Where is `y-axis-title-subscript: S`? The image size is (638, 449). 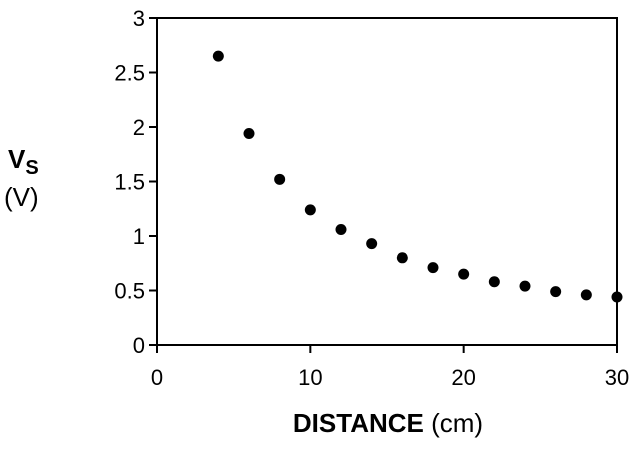
y-axis-title-subscript: S is located at coordinates (31, 168).